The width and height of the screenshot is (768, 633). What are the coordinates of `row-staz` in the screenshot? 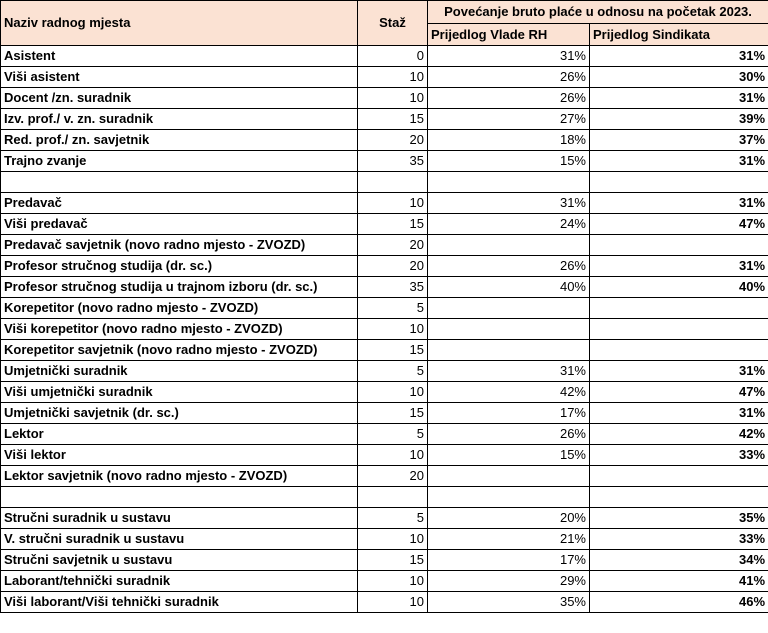 It's located at (392, 182).